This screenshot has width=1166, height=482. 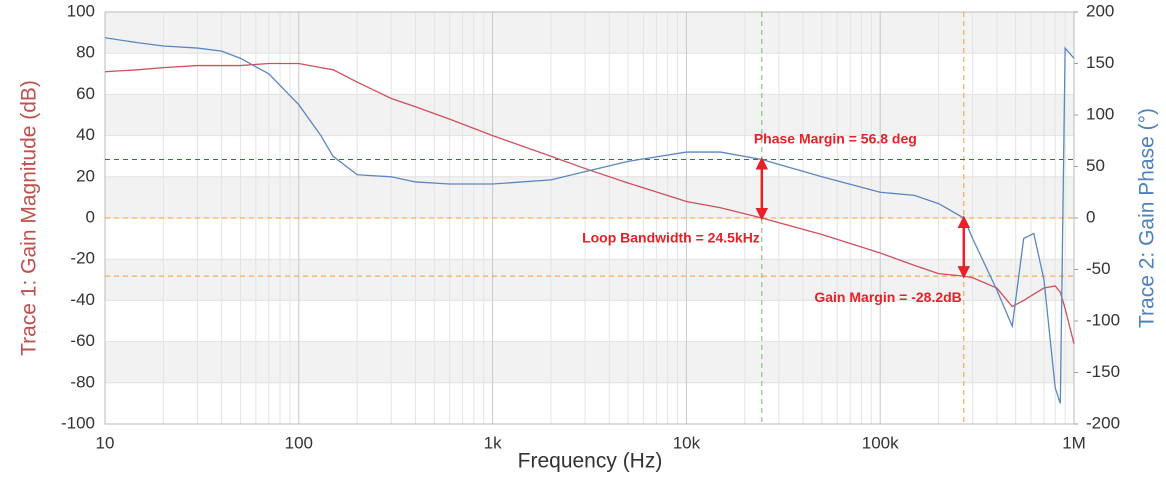 What do you see at coordinates (82, 340) in the screenshot?
I see `y-tick-label: -60` at bounding box center [82, 340].